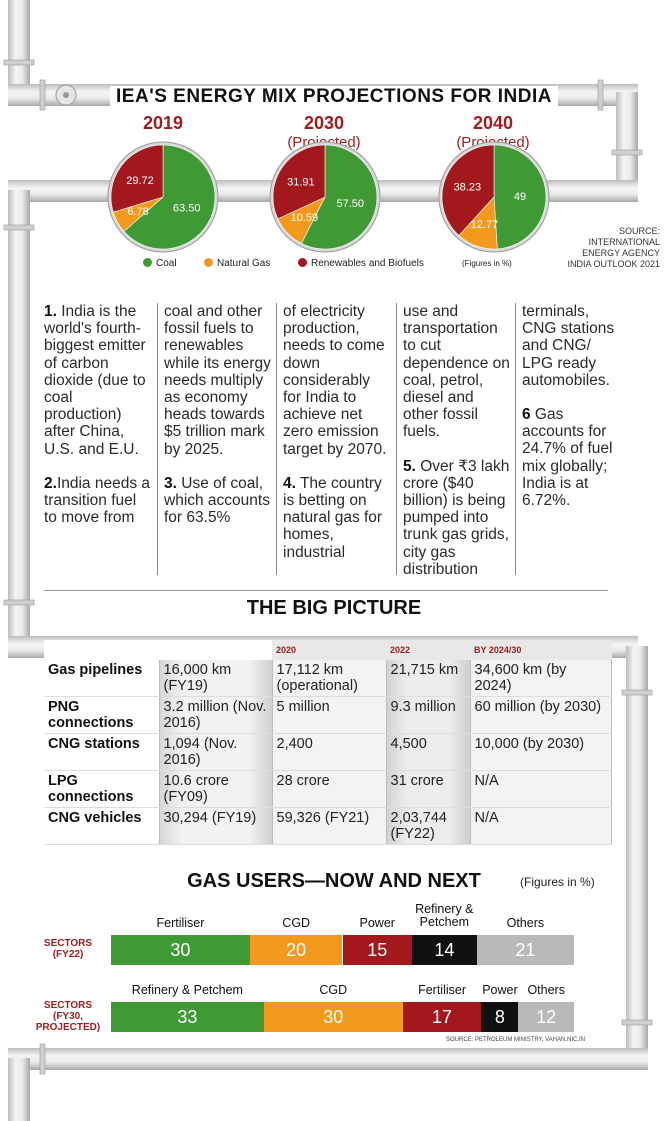 The width and height of the screenshot is (668, 1121). I want to click on legend-coal: Coal, so click(160, 263).